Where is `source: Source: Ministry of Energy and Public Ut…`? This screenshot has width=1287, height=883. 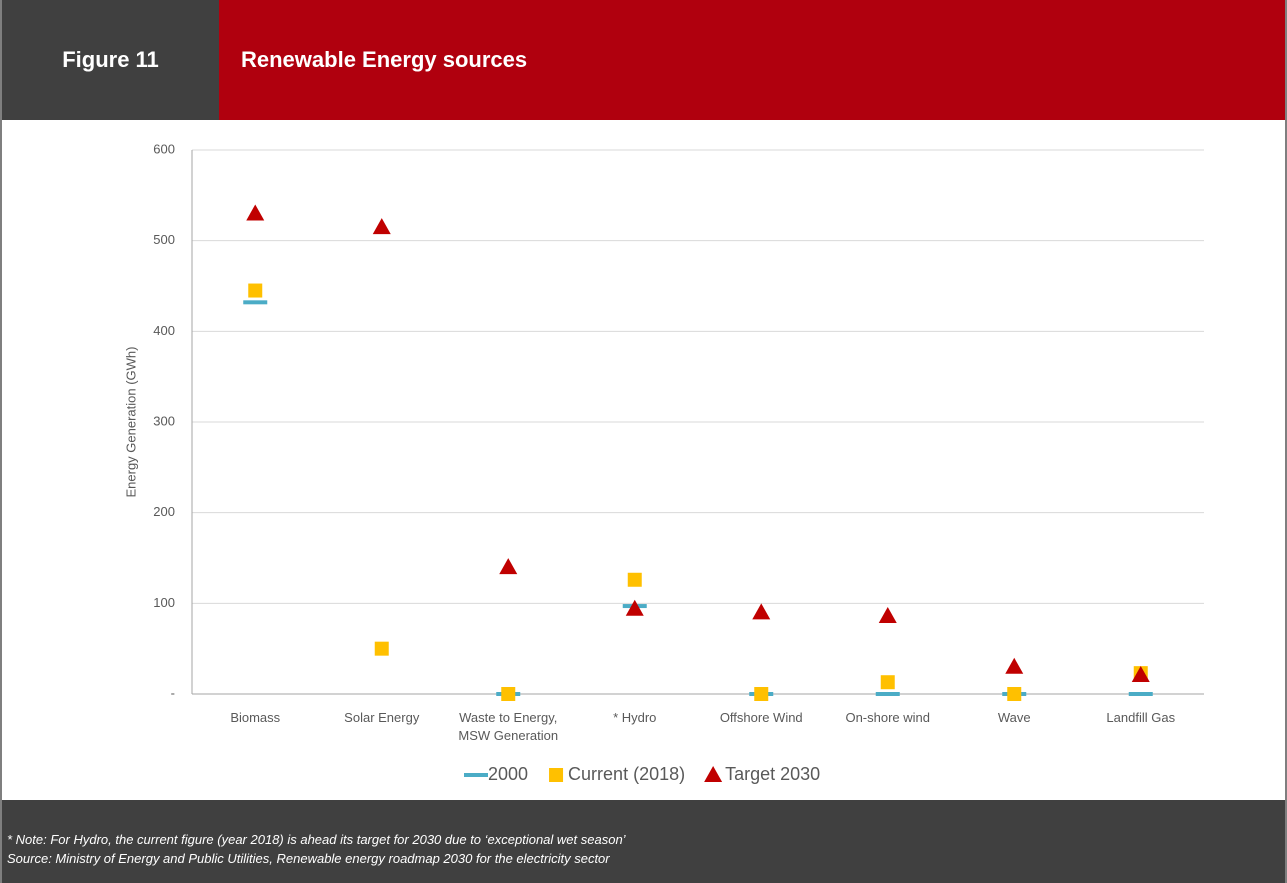 source: Source: Ministry of Energy and Public Ut… is located at coordinates (308, 858).